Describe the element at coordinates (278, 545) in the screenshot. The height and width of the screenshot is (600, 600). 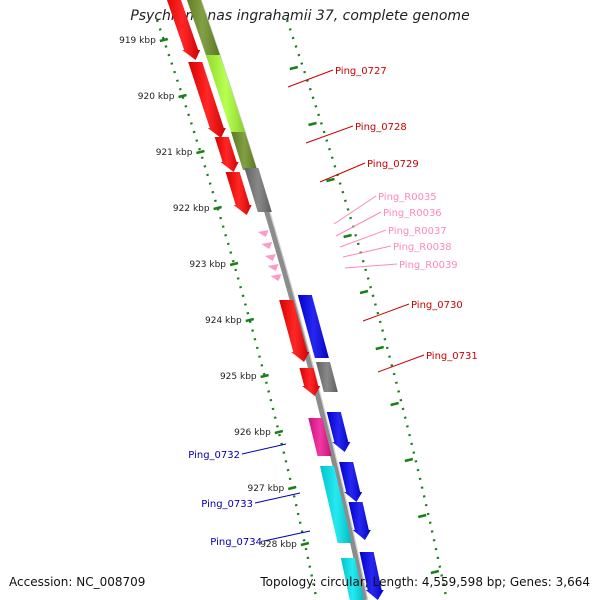
I see `tick-label: 928 kbp` at that location.